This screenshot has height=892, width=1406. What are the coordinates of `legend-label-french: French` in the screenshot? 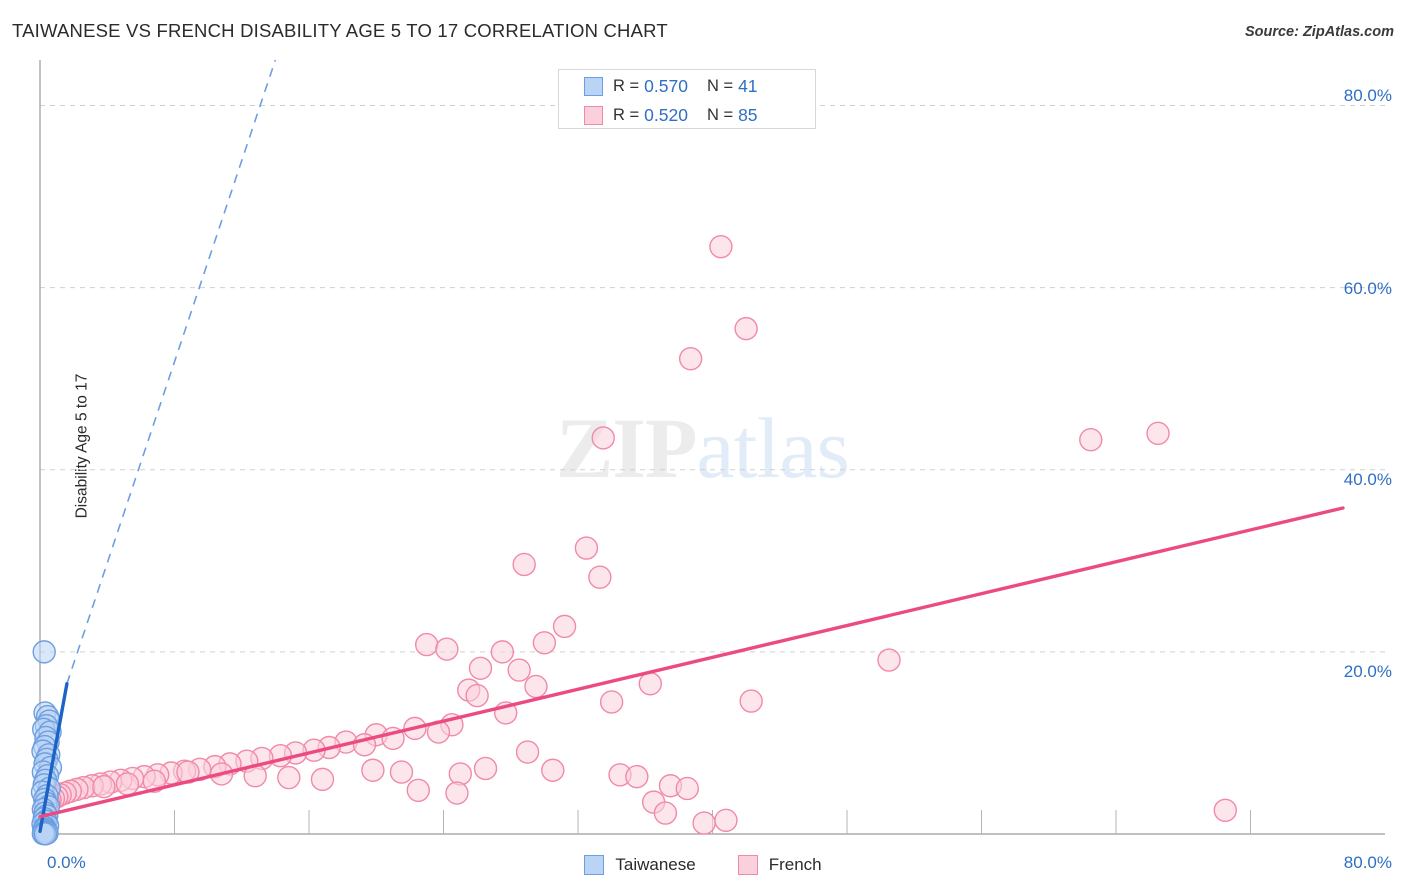 It's located at (795, 864).